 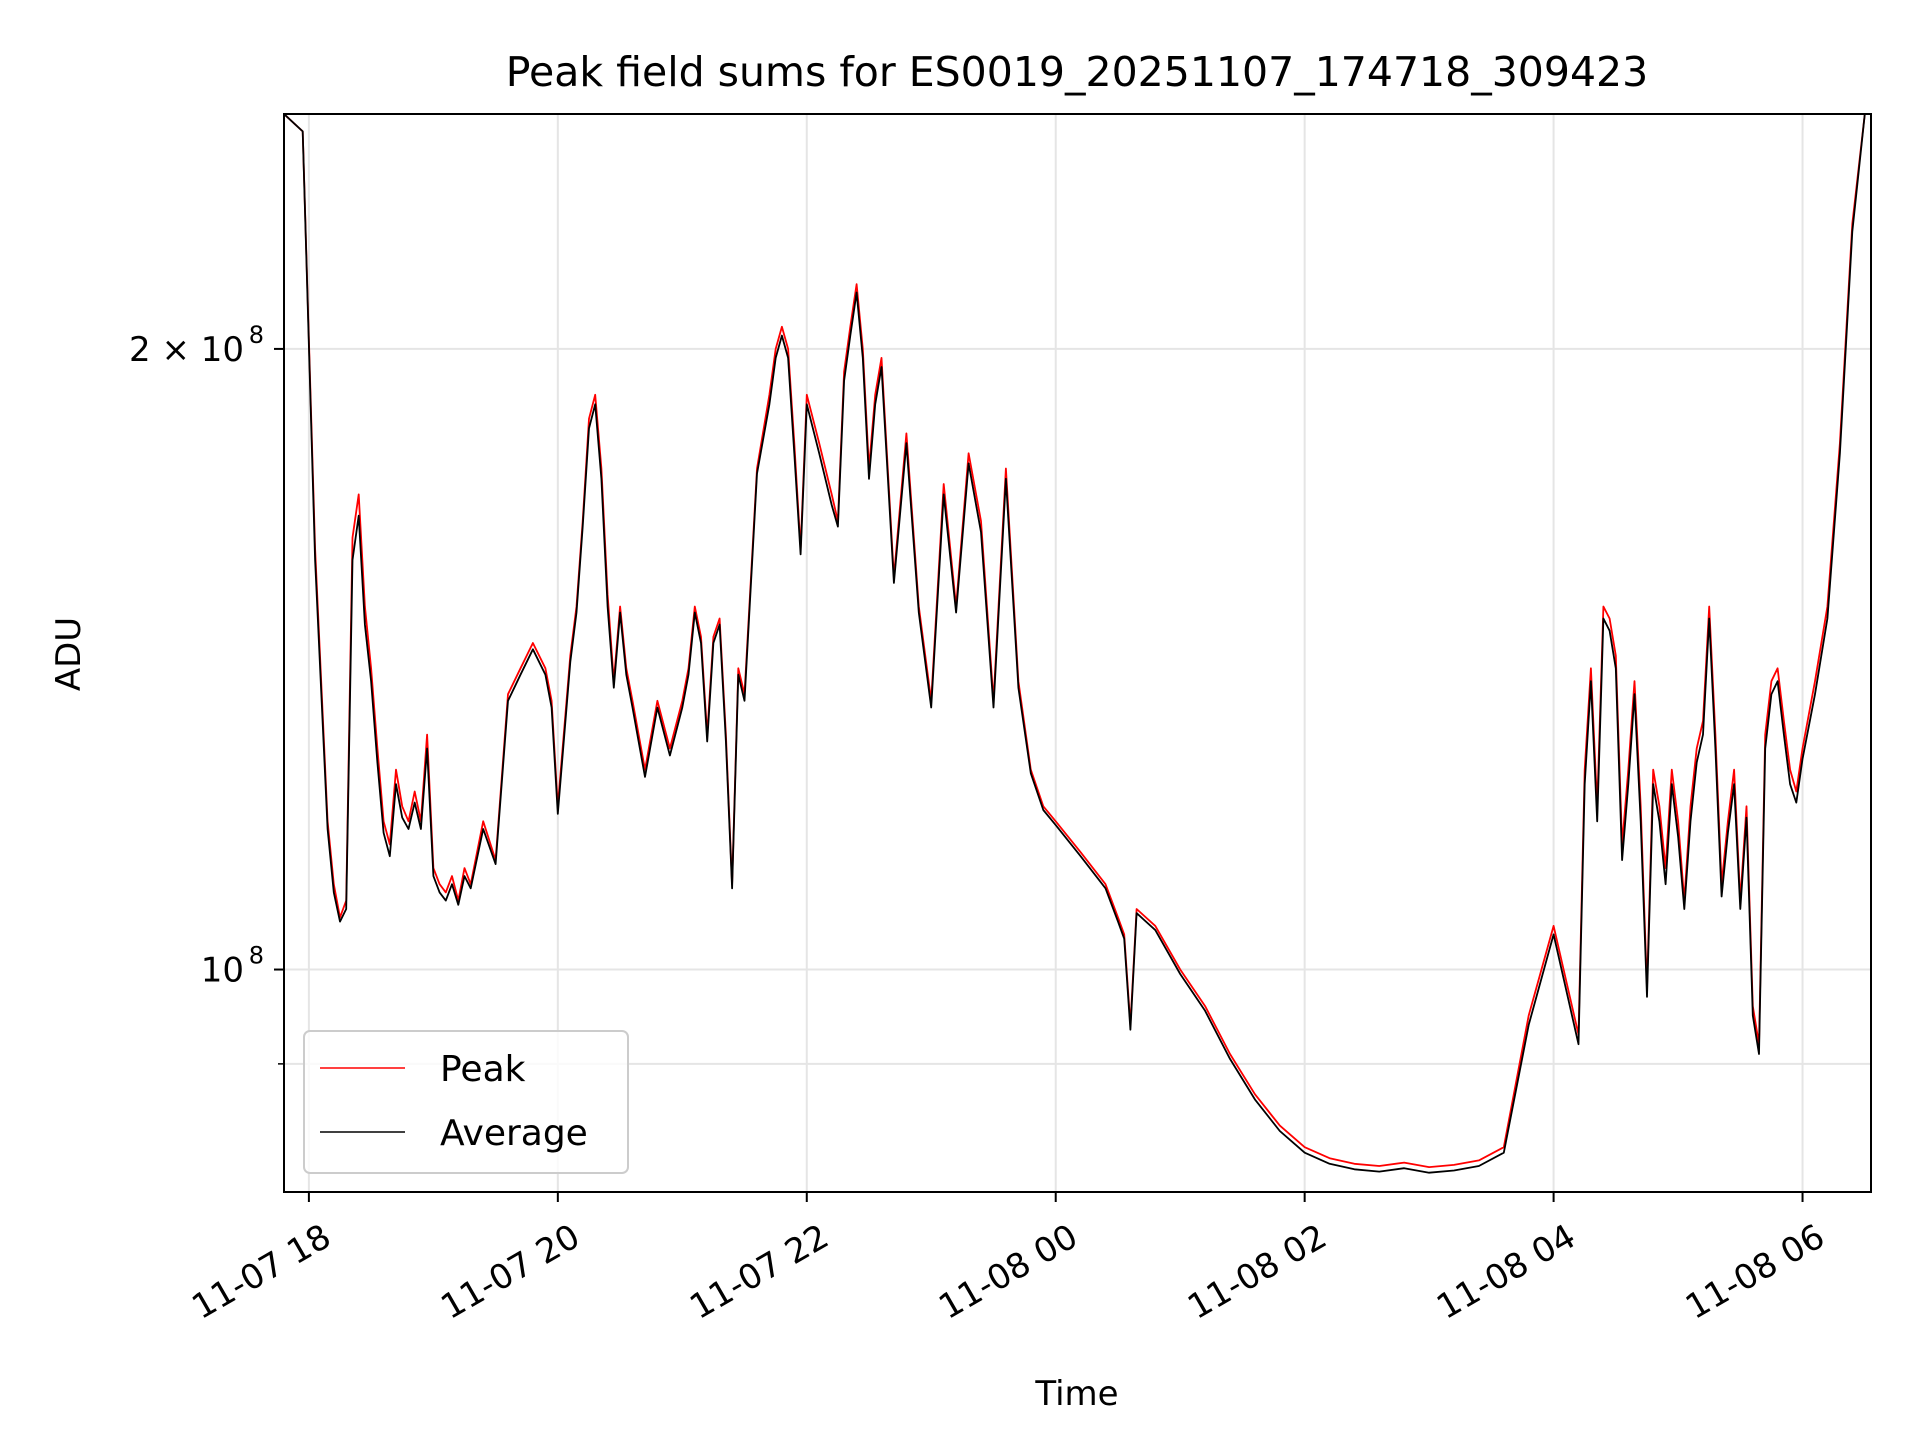 I want to click on legend-label-average: Average, so click(x=514, y=1133).